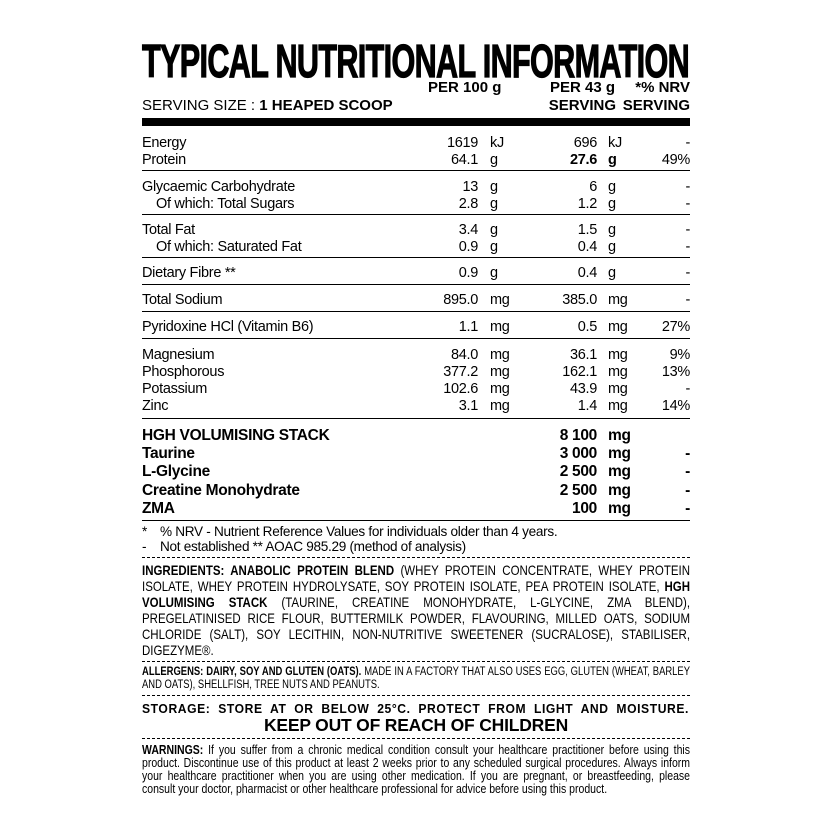 Image resolution: width=832 pixels, height=832 pixels. What do you see at coordinates (675, 372) in the screenshot?
I see `nrv-value: 13%` at bounding box center [675, 372].